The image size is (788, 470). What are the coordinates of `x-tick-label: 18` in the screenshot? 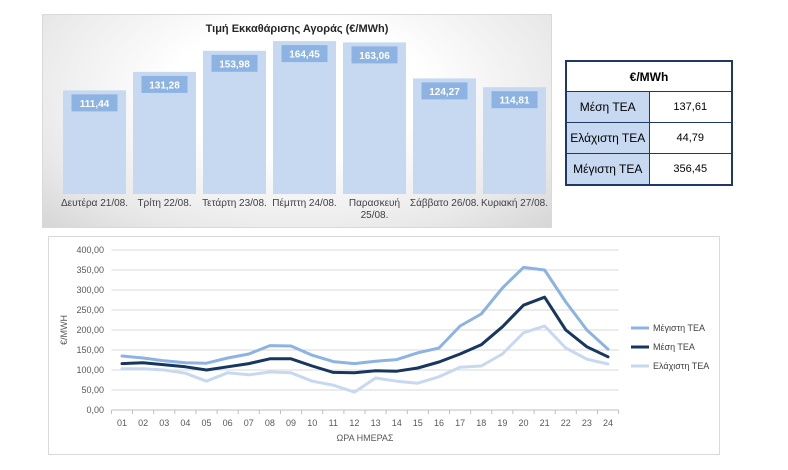 It's located at (481, 423).